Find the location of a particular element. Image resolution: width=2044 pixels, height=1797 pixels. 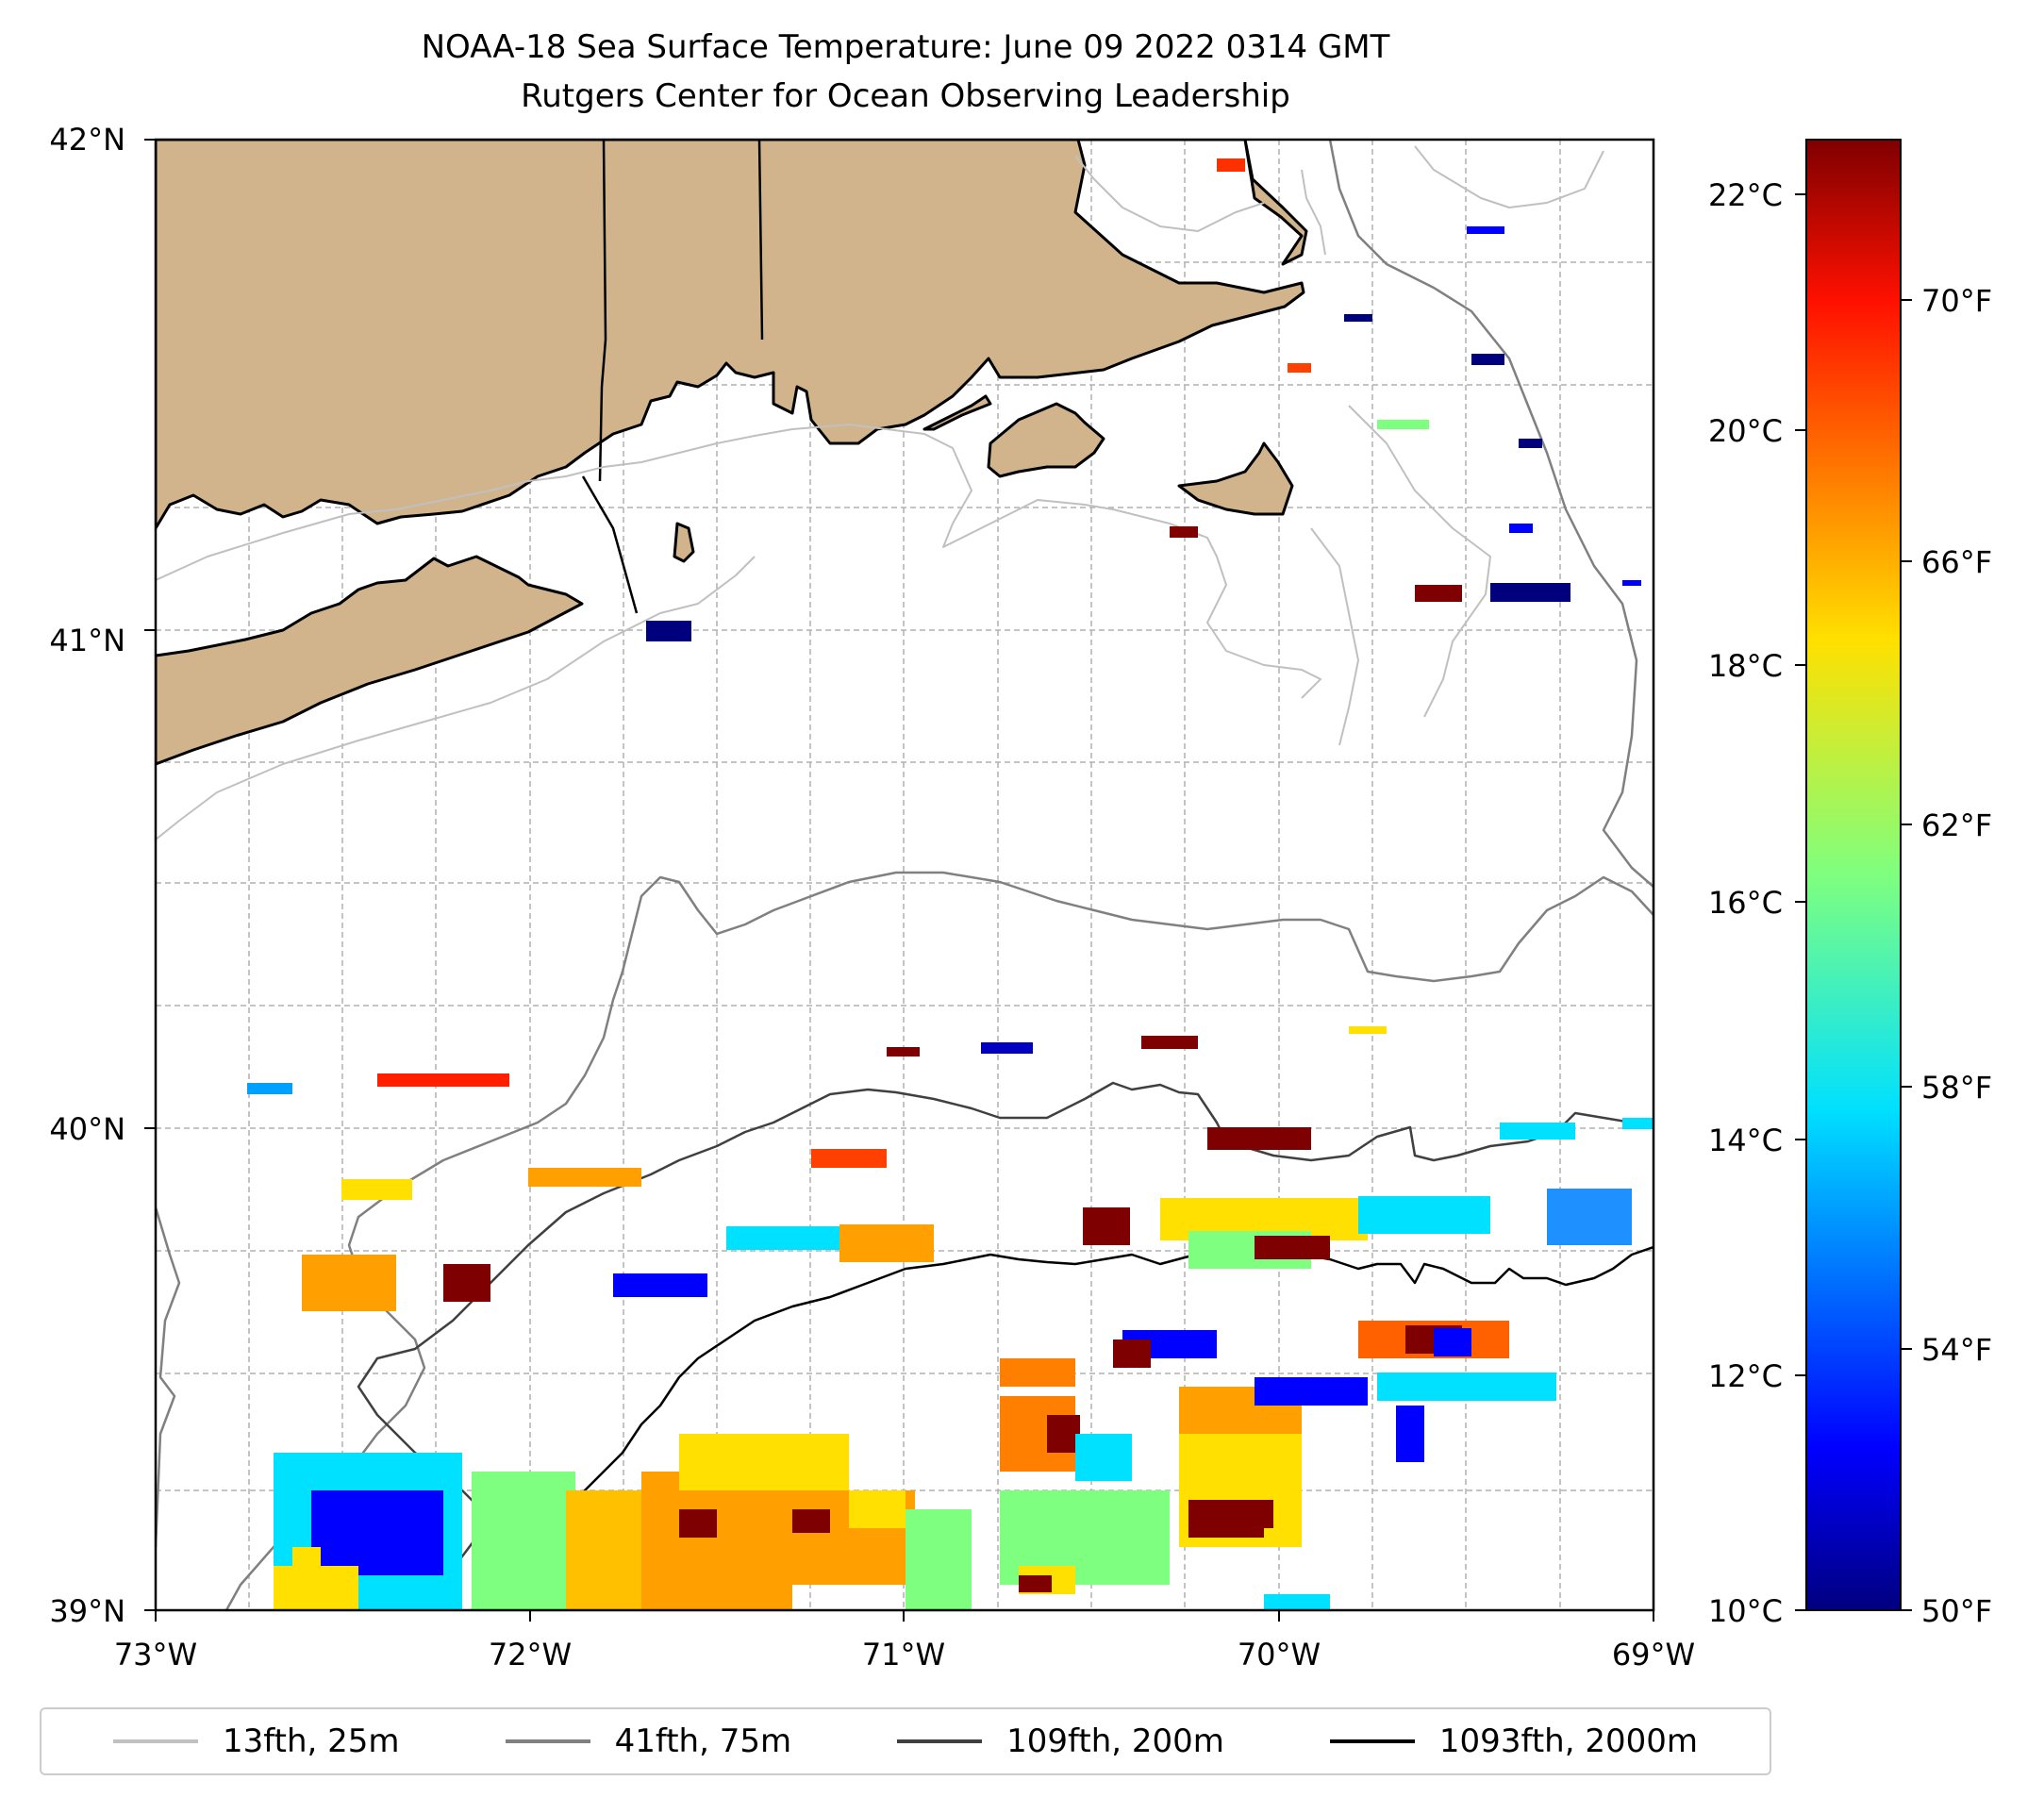

state-borders is located at coordinates (672, 377).